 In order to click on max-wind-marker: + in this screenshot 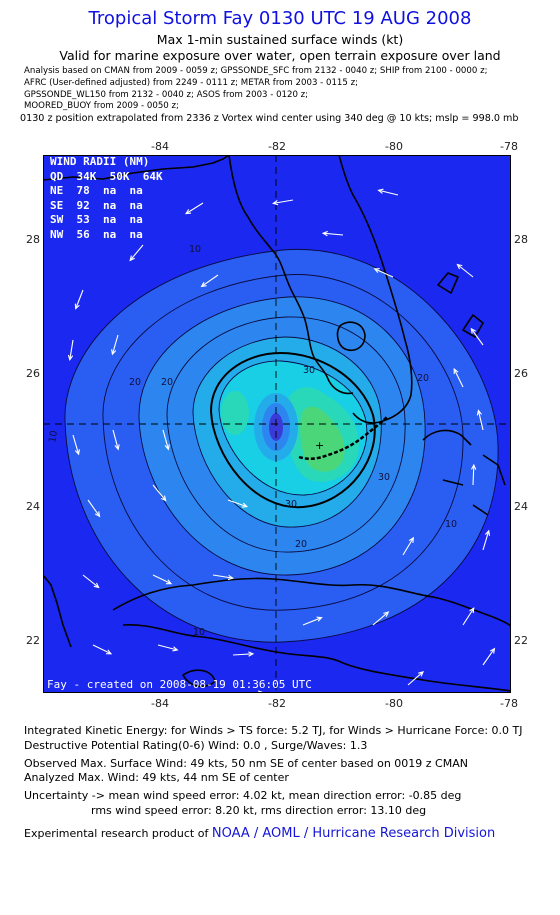, I will do `click(319, 445)`.